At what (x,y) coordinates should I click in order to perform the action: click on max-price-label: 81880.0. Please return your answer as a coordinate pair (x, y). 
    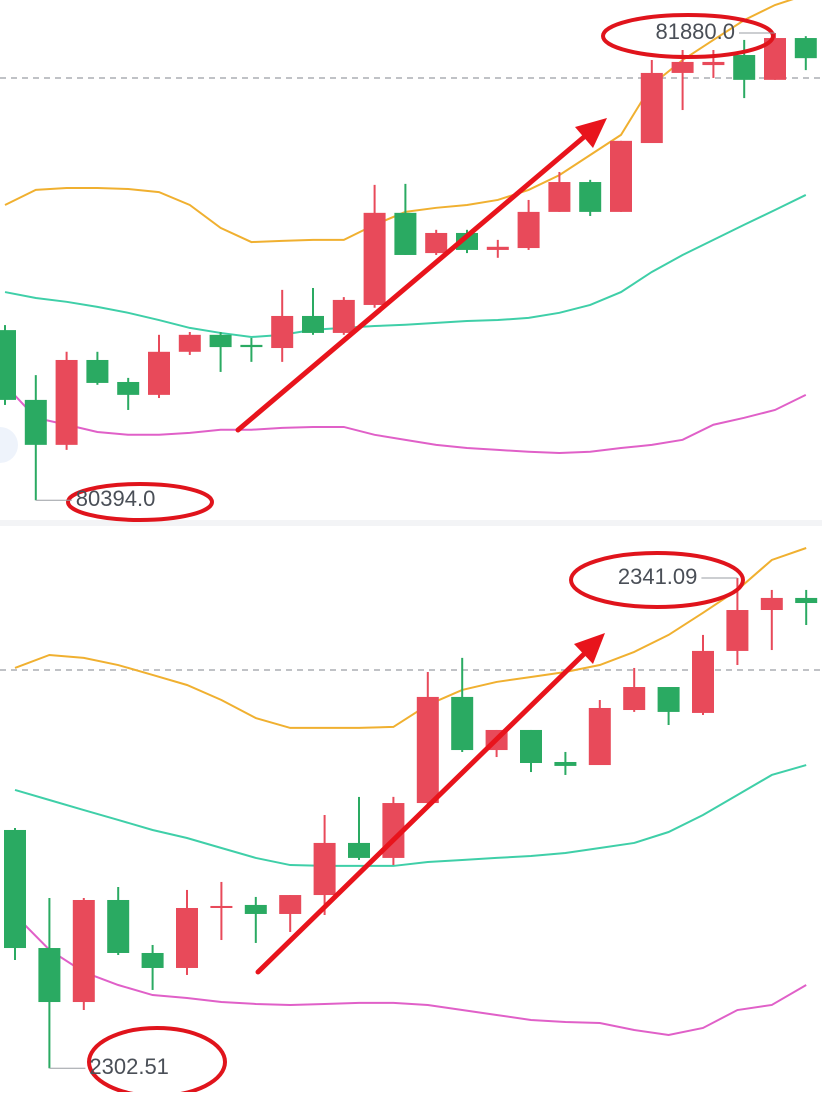
    Looking at the image, I should click on (695, 31).